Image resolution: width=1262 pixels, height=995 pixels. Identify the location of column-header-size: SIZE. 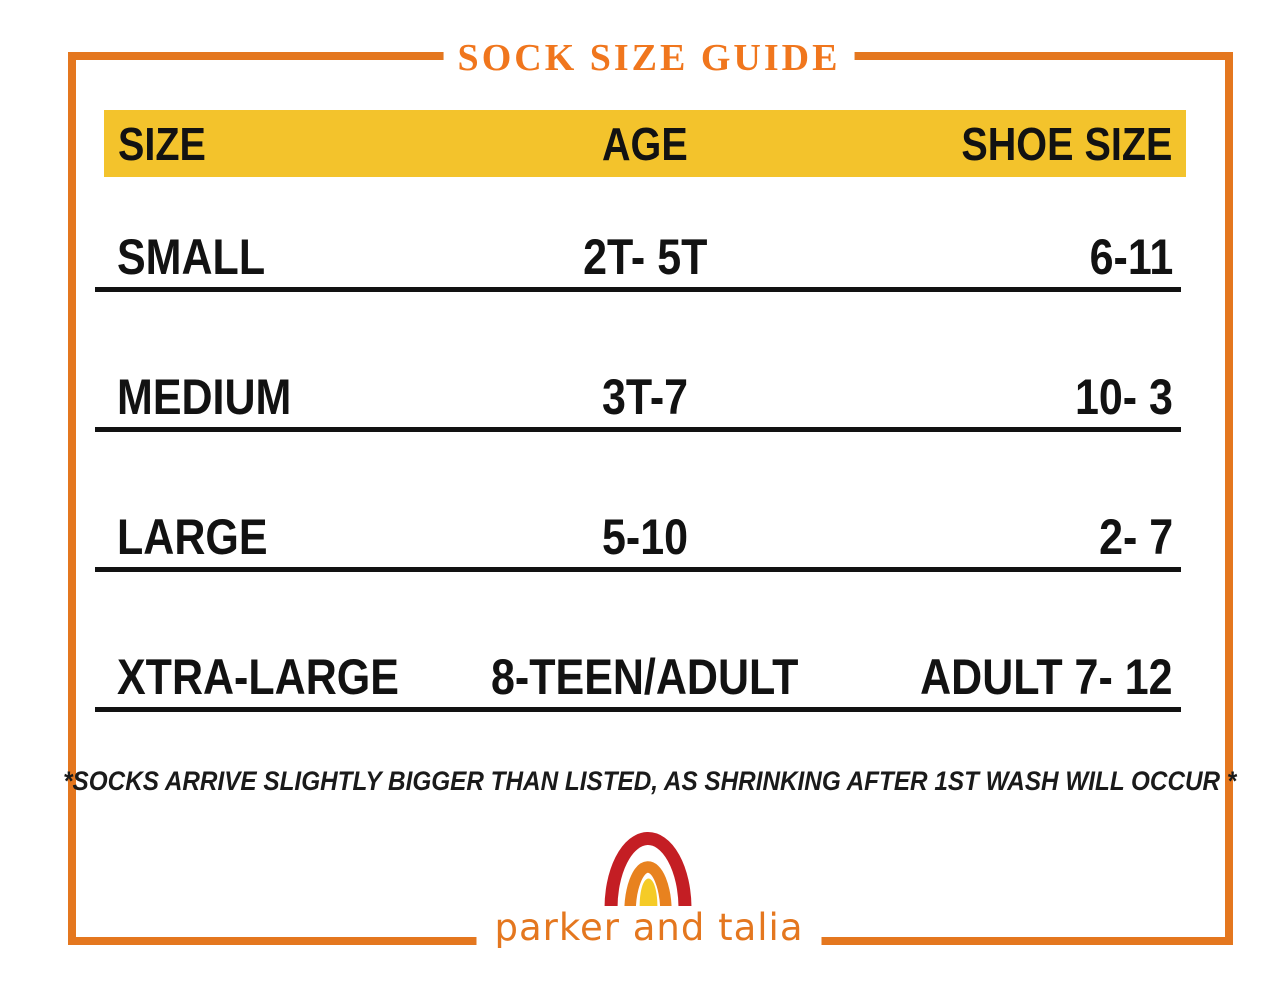
(162, 143).